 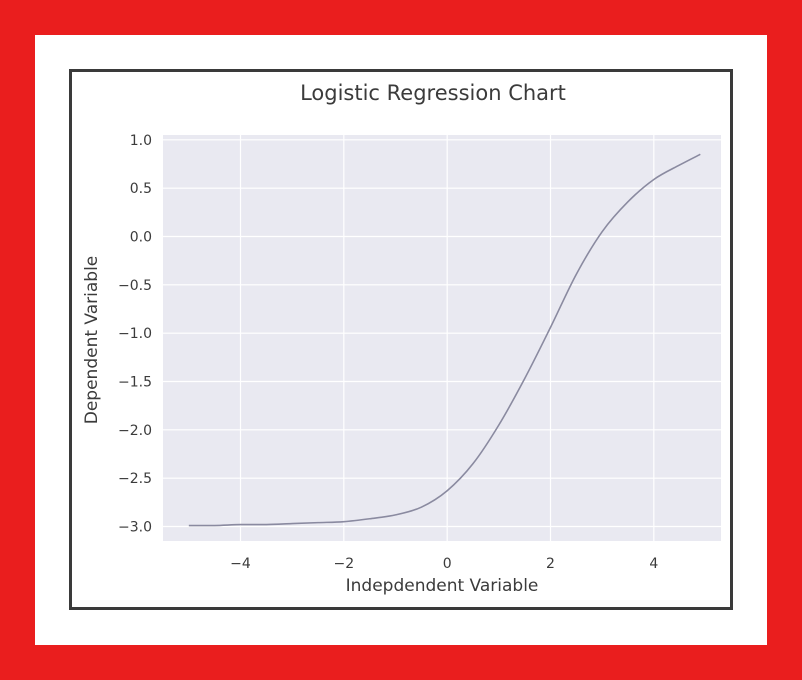 What do you see at coordinates (653, 564) in the screenshot?
I see `x-tick-label: 4` at bounding box center [653, 564].